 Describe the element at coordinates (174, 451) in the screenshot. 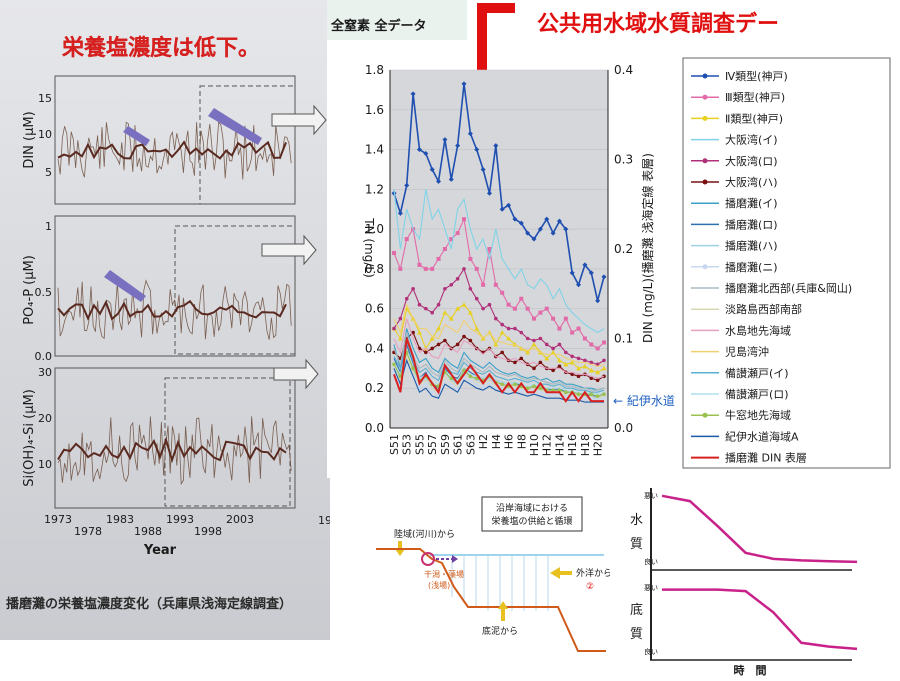

I see `si-trace` at that location.